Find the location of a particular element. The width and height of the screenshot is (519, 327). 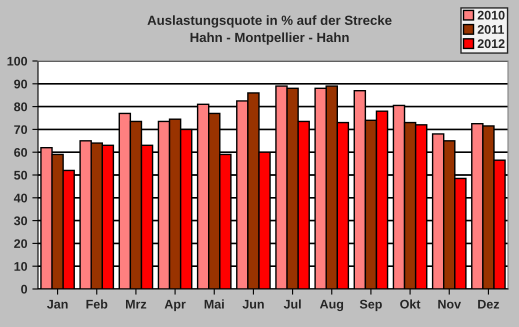

legend-label: 2010 is located at coordinates (491, 15).